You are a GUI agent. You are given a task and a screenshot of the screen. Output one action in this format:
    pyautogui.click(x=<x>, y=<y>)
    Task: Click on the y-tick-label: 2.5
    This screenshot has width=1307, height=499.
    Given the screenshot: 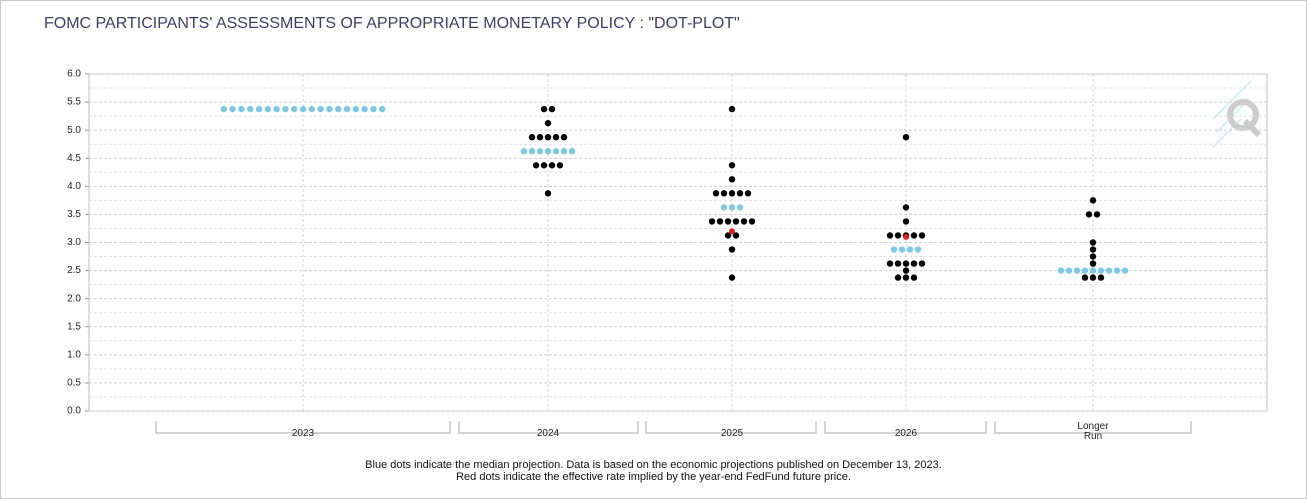 What is the action you would take?
    pyautogui.click(x=74, y=270)
    